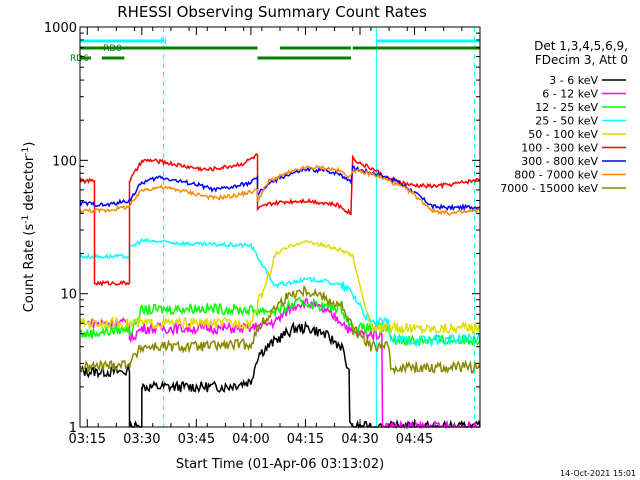 This screenshot has width=640, height=480. What do you see at coordinates (141, 439) in the screenshot?
I see `x-tick-label-1: 03:30` at bounding box center [141, 439].